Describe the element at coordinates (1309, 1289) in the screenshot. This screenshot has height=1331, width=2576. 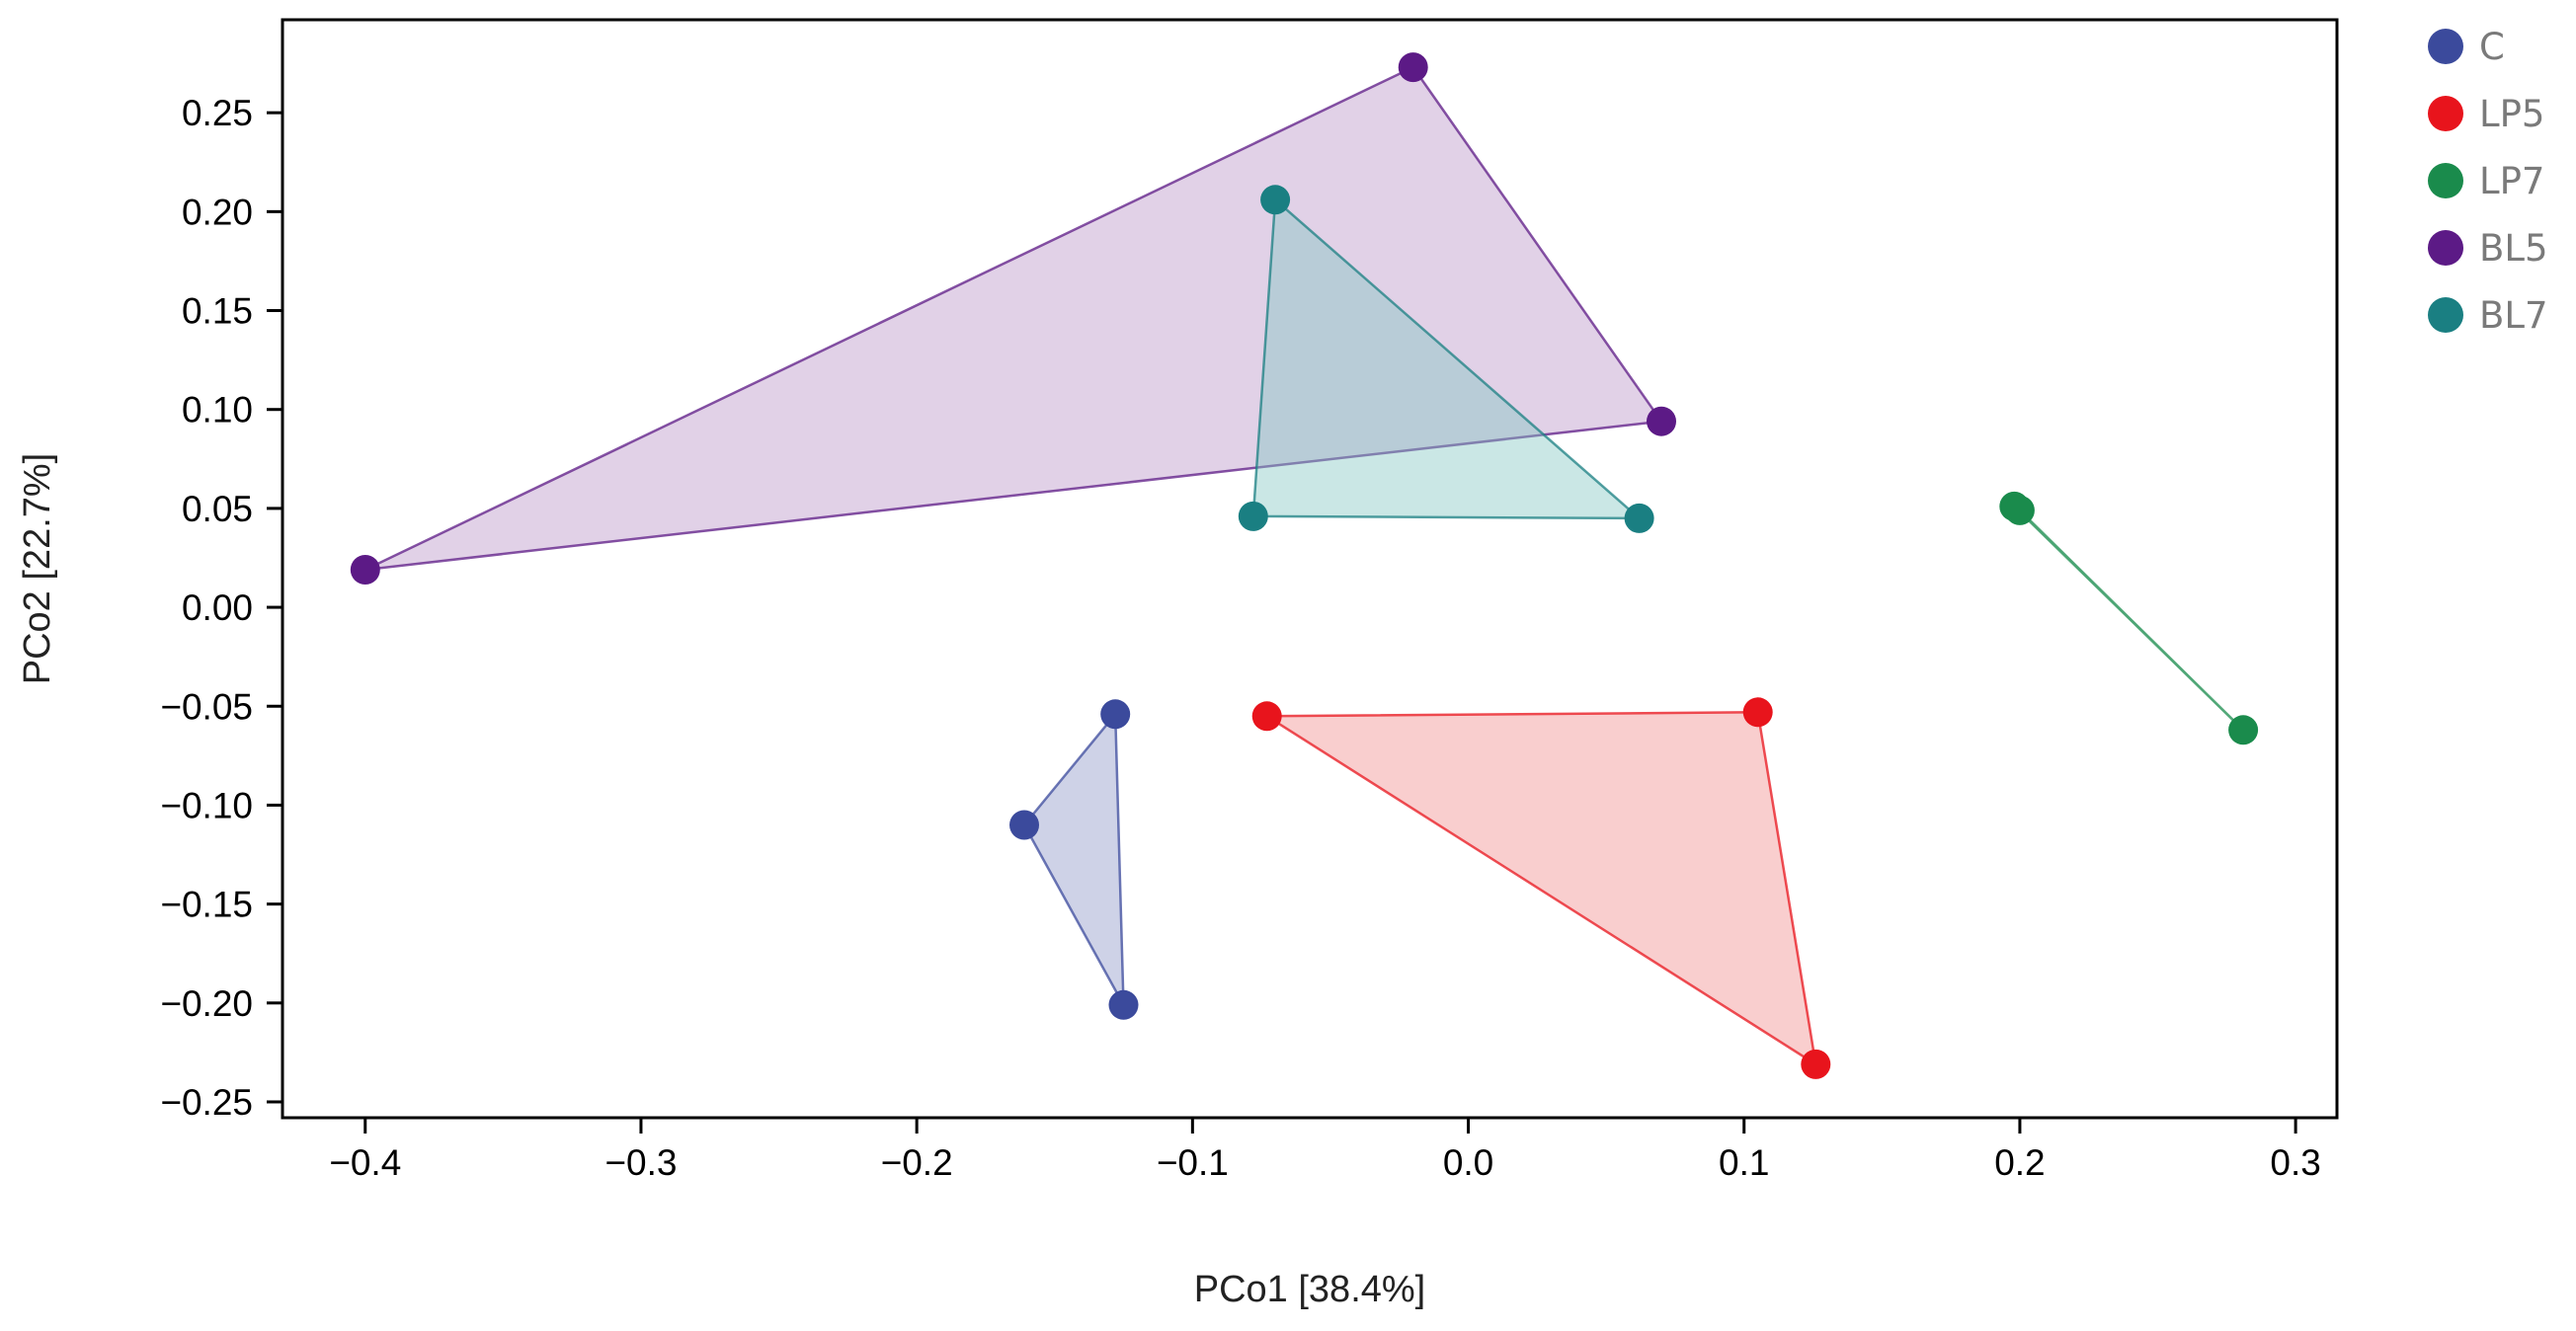
I see `x-axis-title: PCo1 [38.4%]` at that location.